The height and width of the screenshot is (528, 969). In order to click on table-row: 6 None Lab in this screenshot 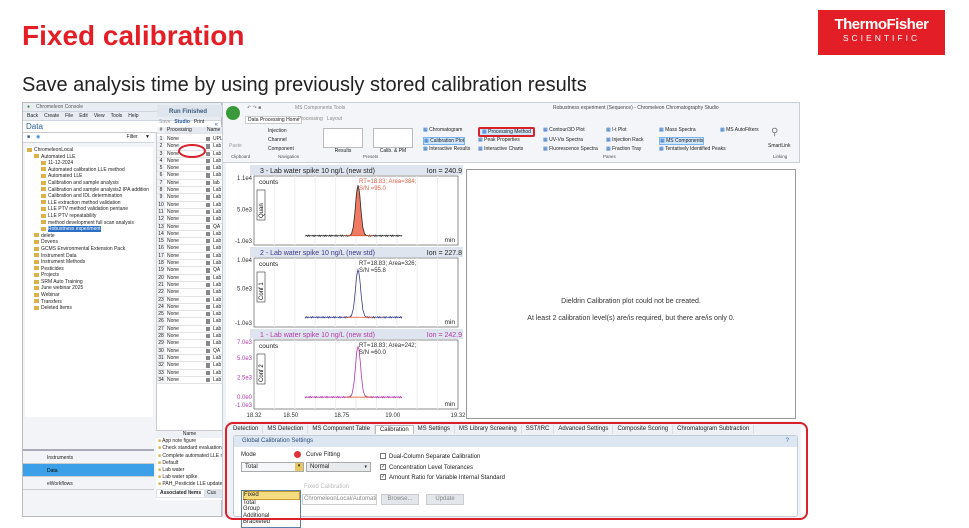, I will do `click(190, 176)`.